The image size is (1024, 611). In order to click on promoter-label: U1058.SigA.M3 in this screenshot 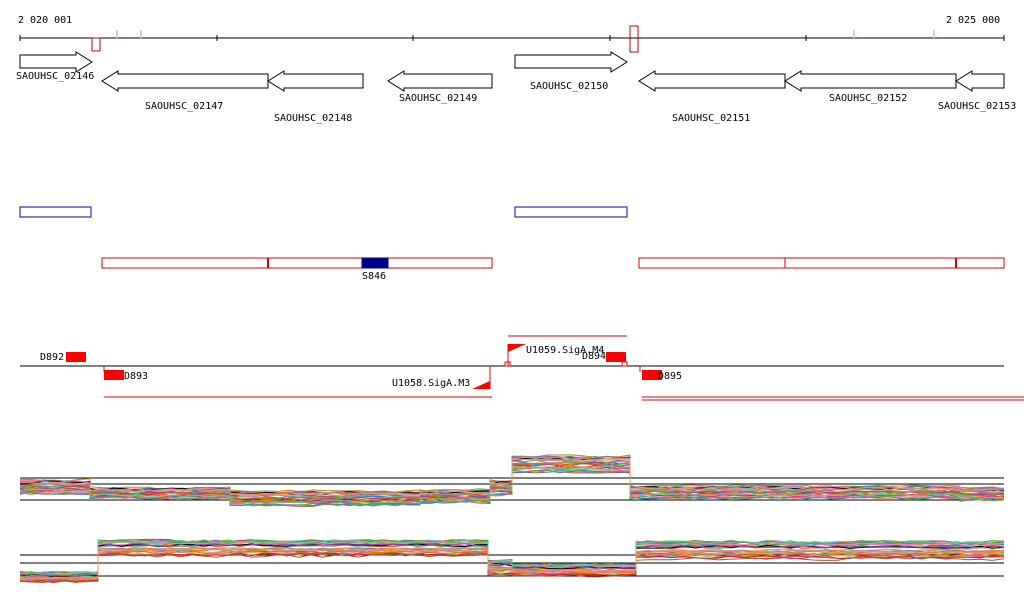, I will do `click(431, 383)`.